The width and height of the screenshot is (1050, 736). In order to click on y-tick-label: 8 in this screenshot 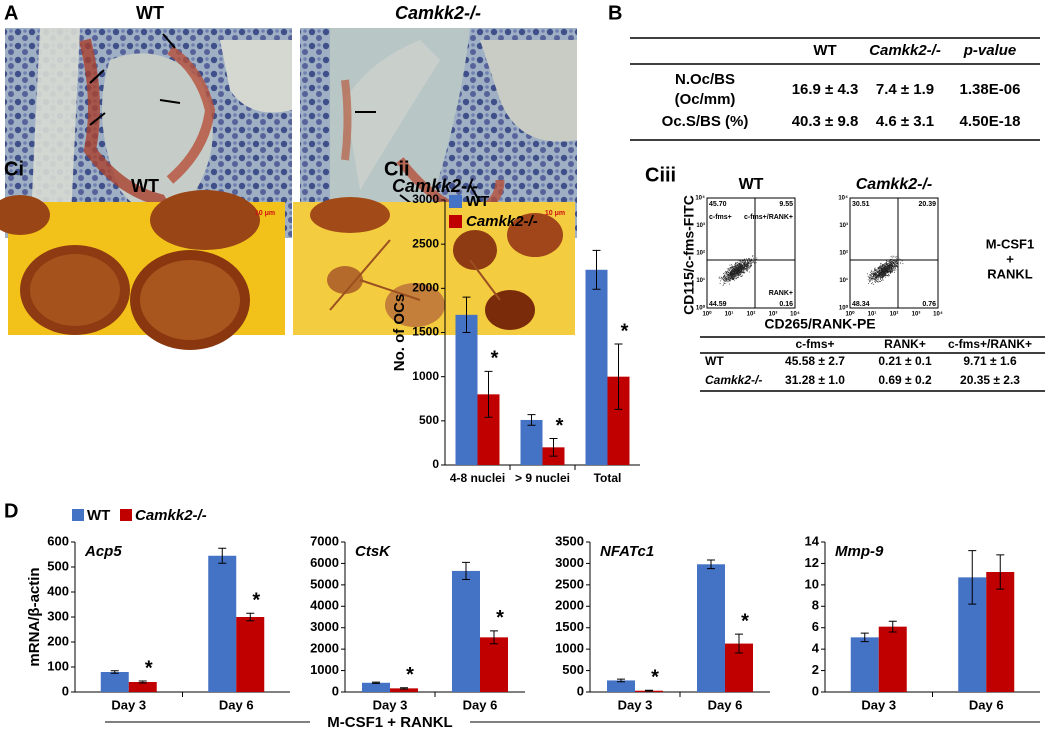, I will do `click(815, 605)`.